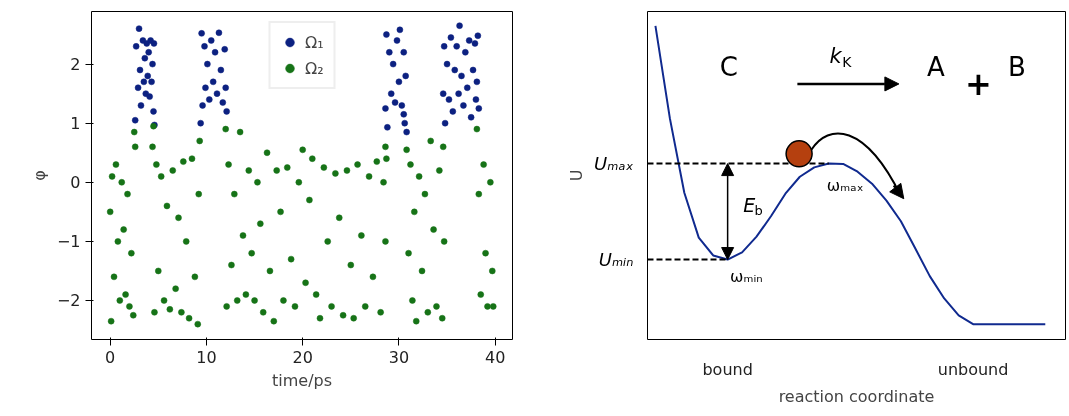 This screenshot has width=1069, height=416. What do you see at coordinates (936, 66) in the screenshot?
I see `annotation: A` at bounding box center [936, 66].